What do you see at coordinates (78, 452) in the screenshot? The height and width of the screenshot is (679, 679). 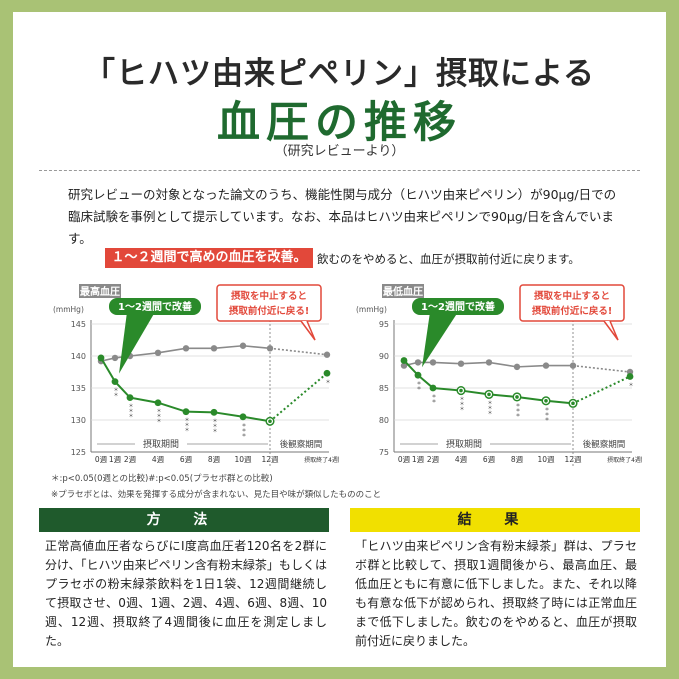 I see `y-tick-label: 125` at bounding box center [78, 452].